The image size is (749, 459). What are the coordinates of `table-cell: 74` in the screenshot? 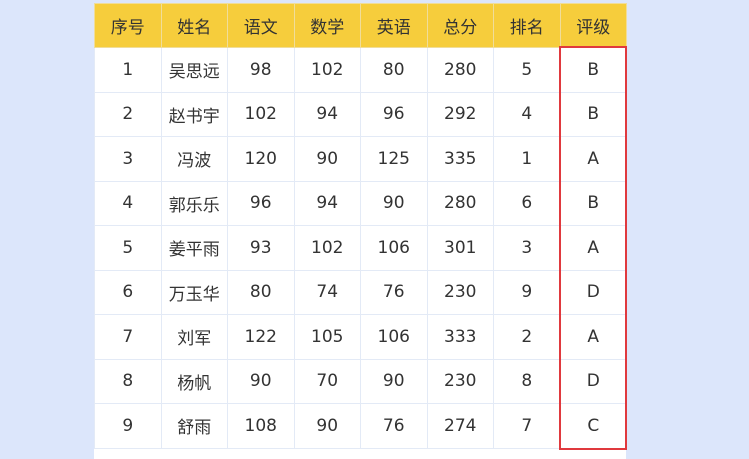 It's located at (327, 292).